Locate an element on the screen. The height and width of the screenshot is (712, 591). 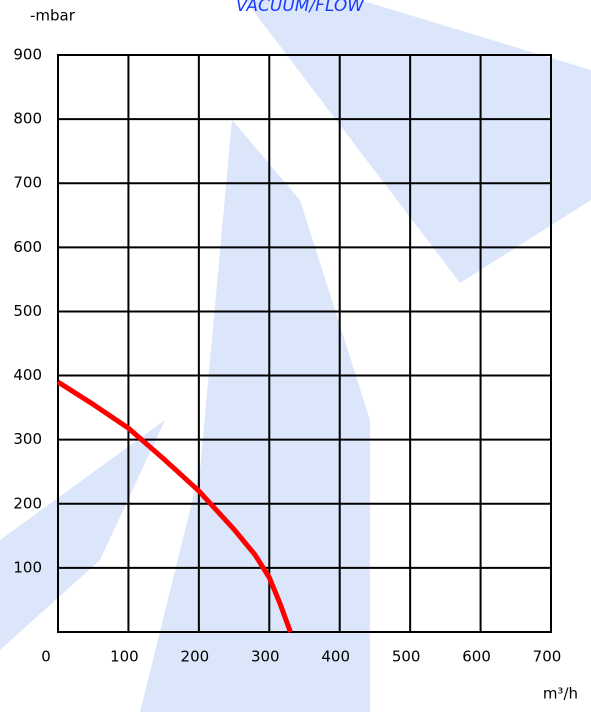
y-tick-label: 200 is located at coordinates (27, 503).